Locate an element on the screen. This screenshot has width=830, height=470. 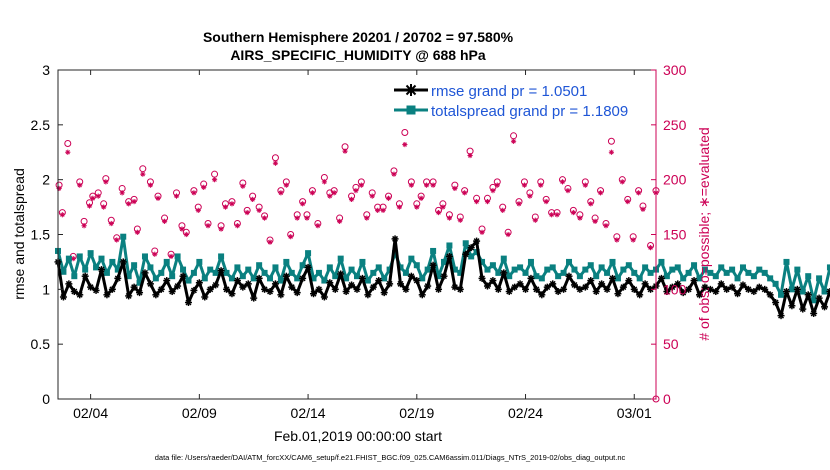
x-tick-label: 02/04 is located at coordinates (90, 413).